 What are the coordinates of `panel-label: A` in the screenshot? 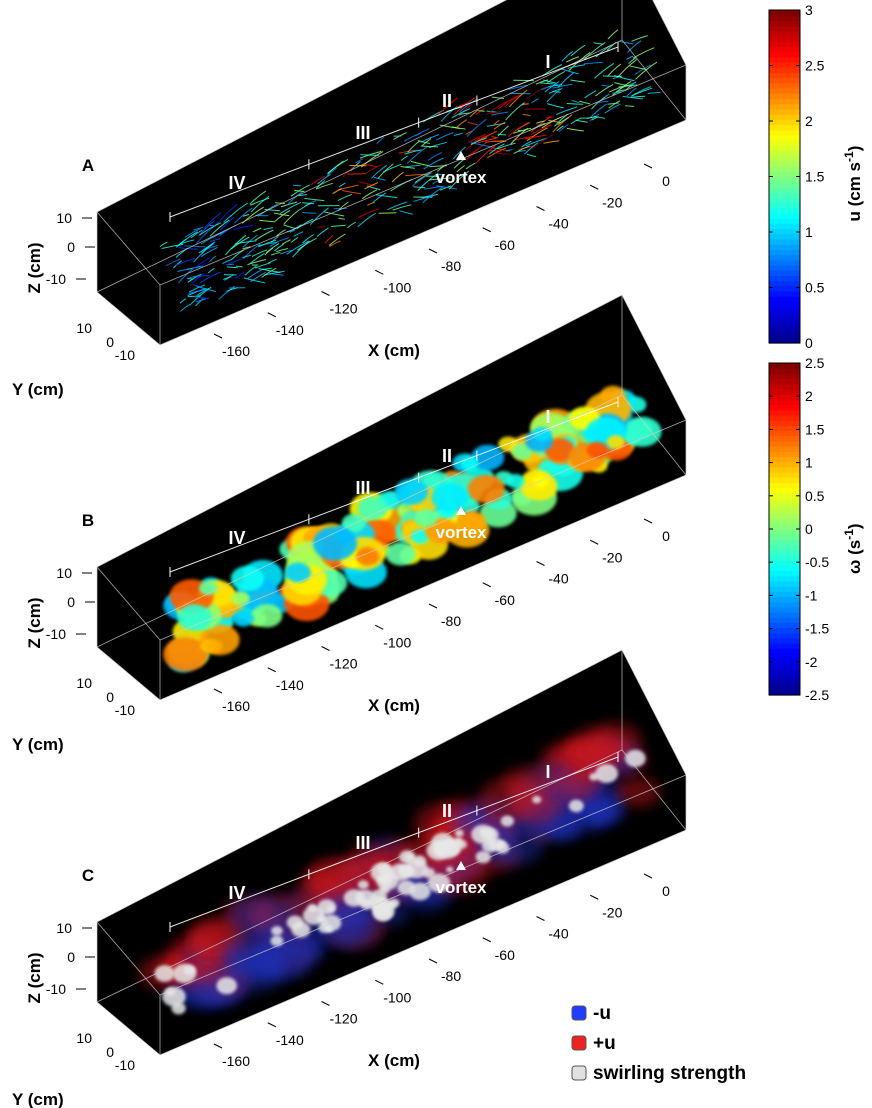 It's located at (88, 165).